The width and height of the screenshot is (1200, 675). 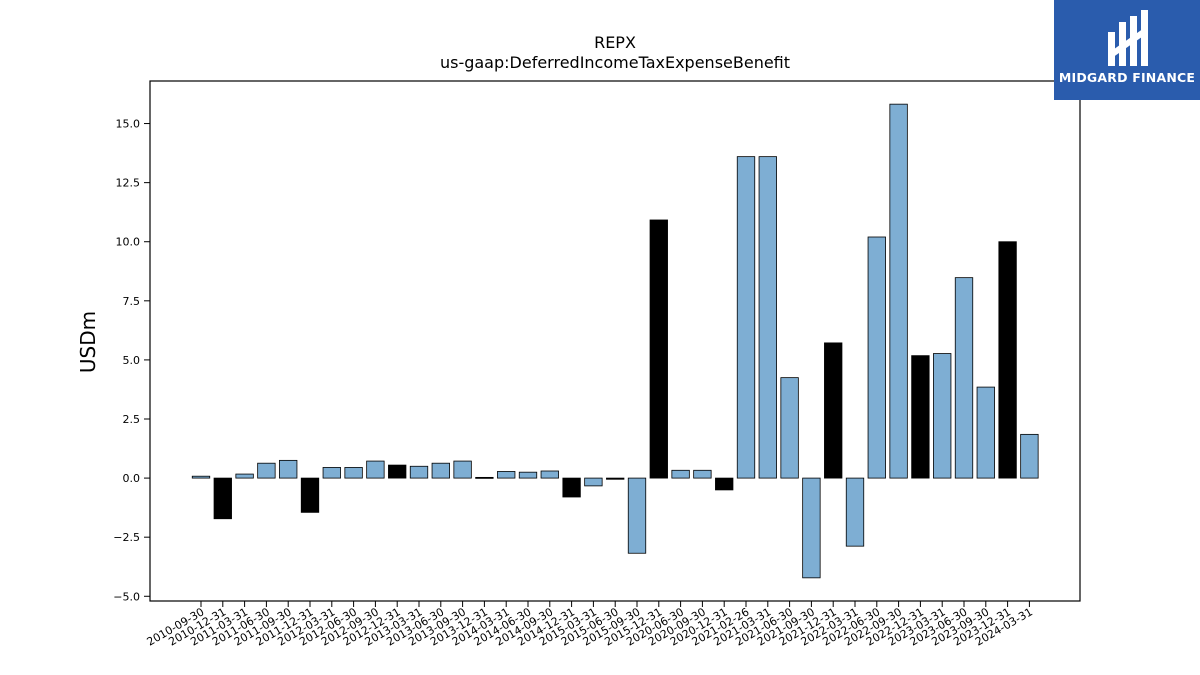 I want to click on y-tick-label: 15.0, so click(x=128, y=124).